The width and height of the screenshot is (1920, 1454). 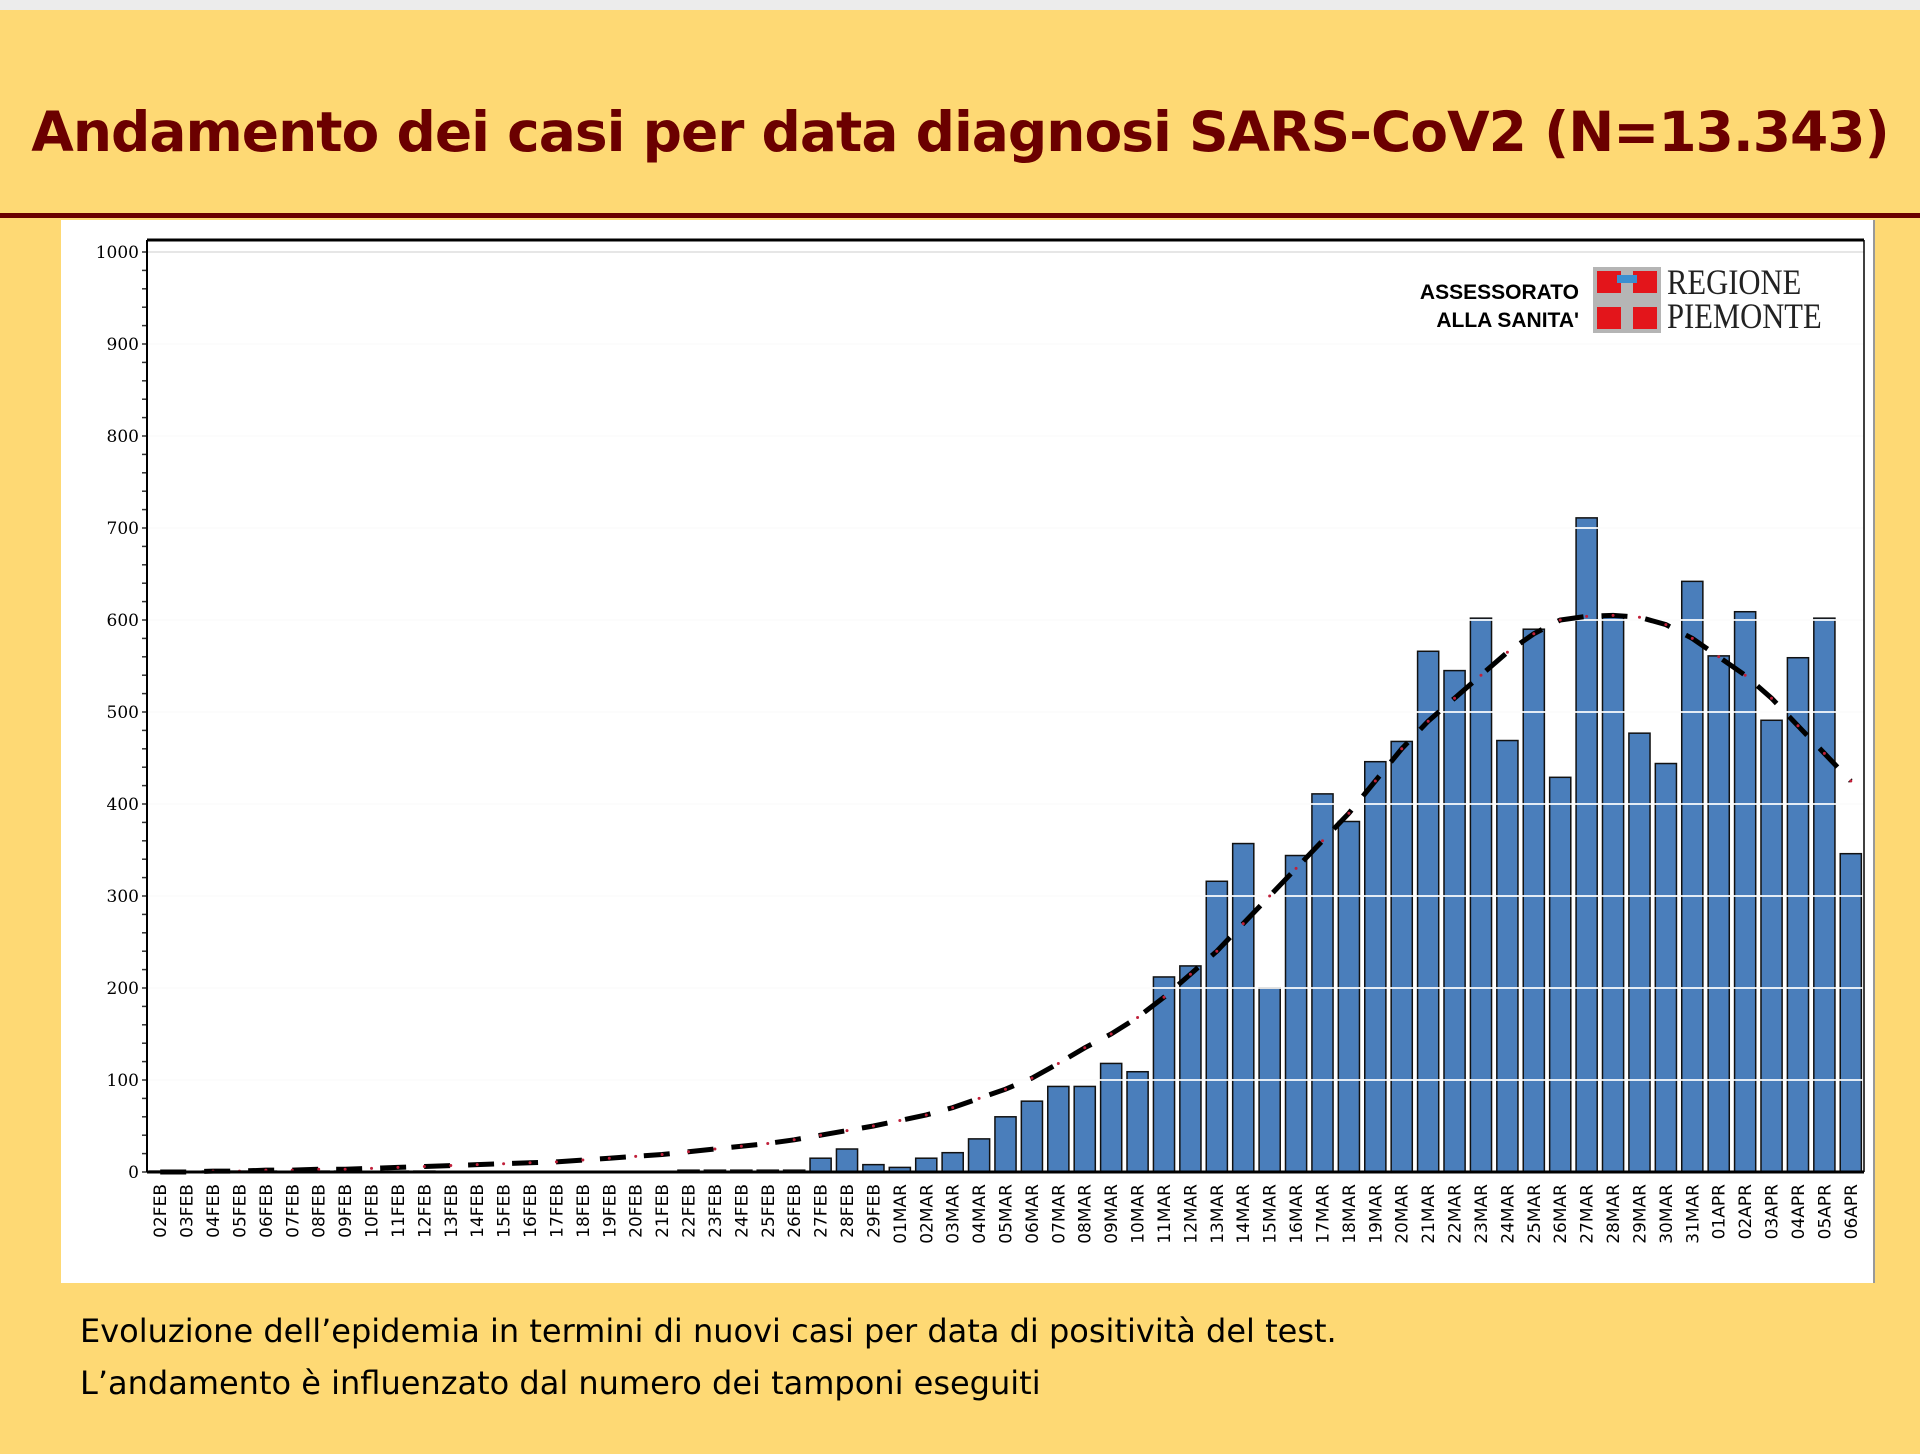 What do you see at coordinates (954, 1214) in the screenshot?
I see `x-tick-label: 03MAR` at bounding box center [954, 1214].